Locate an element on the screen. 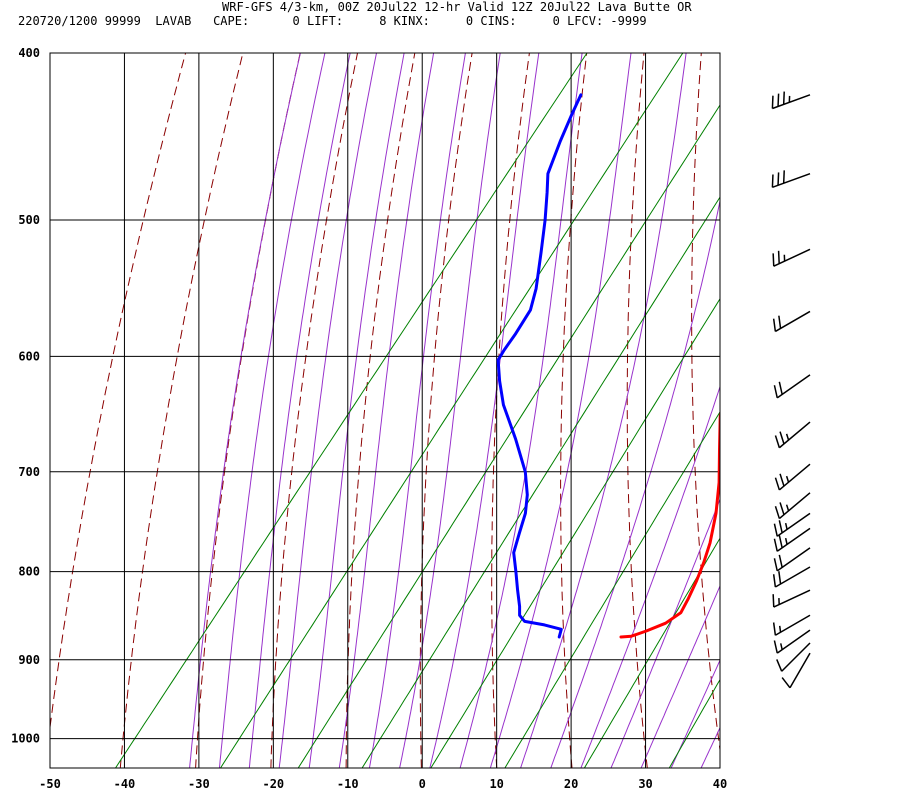  temperature-tick-label: 0 is located at coordinates (422, 784).